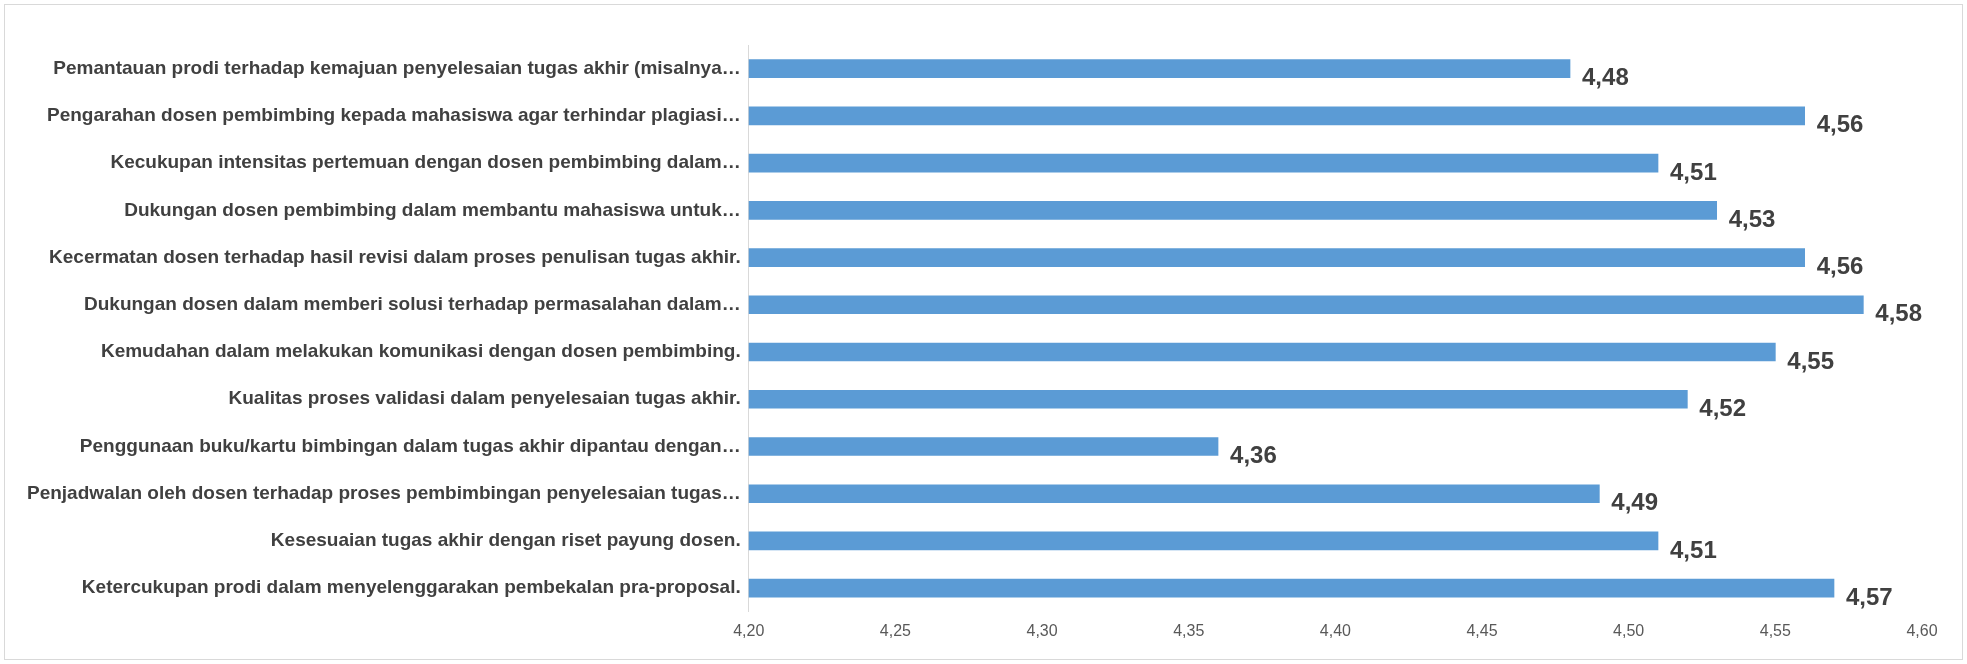 The image size is (1967, 664). What do you see at coordinates (895, 630) in the screenshot?
I see `x-tick-label: 4,25` at bounding box center [895, 630].